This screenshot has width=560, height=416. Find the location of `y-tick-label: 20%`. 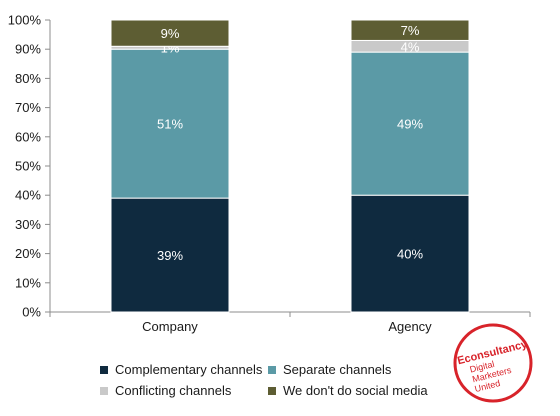

y-tick-label: 20% is located at coordinates (28, 253).